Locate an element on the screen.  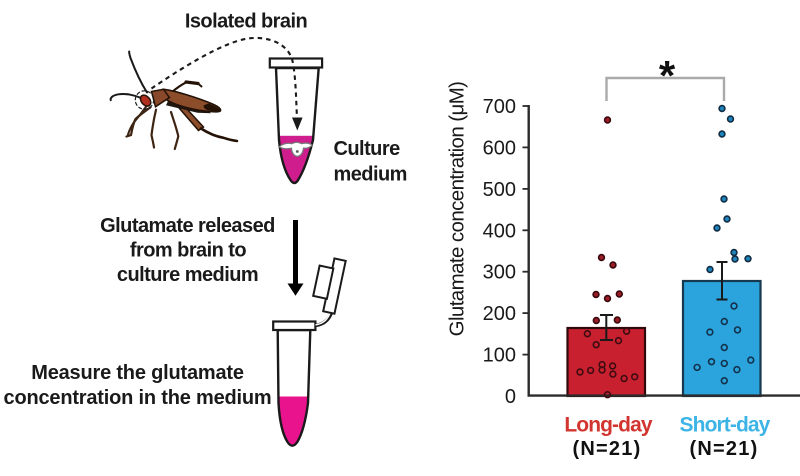
svg-text: Measure the glutamate is located at coordinates (137, 373).